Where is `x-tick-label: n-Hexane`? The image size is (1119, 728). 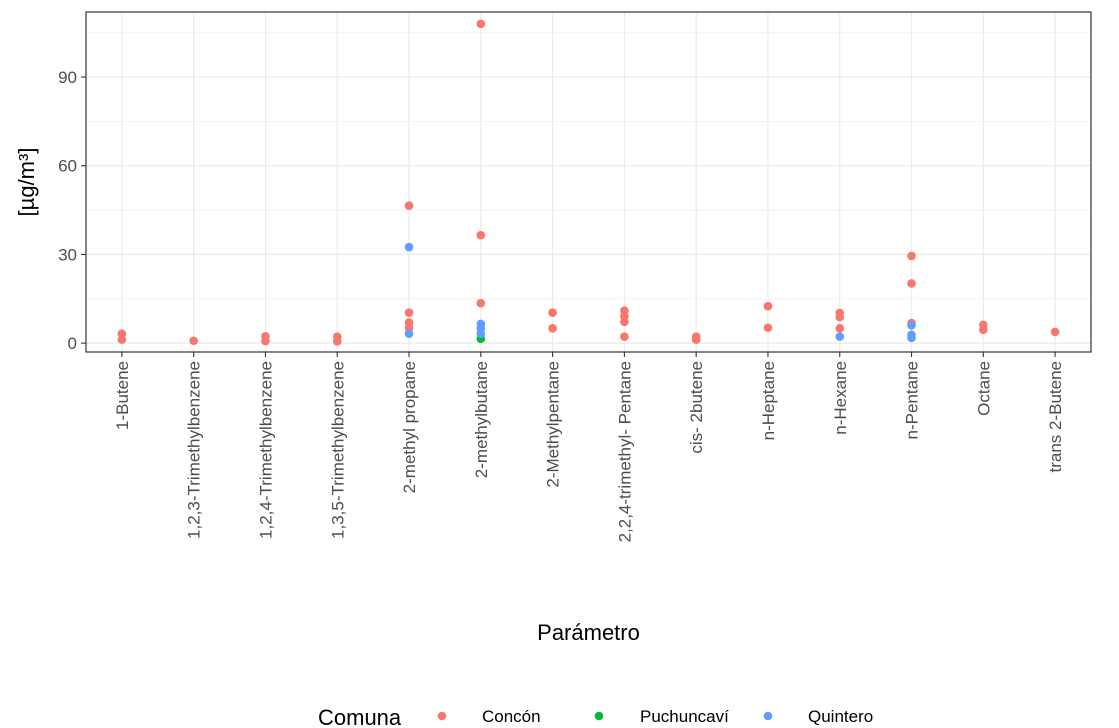 x-tick-label: n-Hexane is located at coordinates (840, 398).